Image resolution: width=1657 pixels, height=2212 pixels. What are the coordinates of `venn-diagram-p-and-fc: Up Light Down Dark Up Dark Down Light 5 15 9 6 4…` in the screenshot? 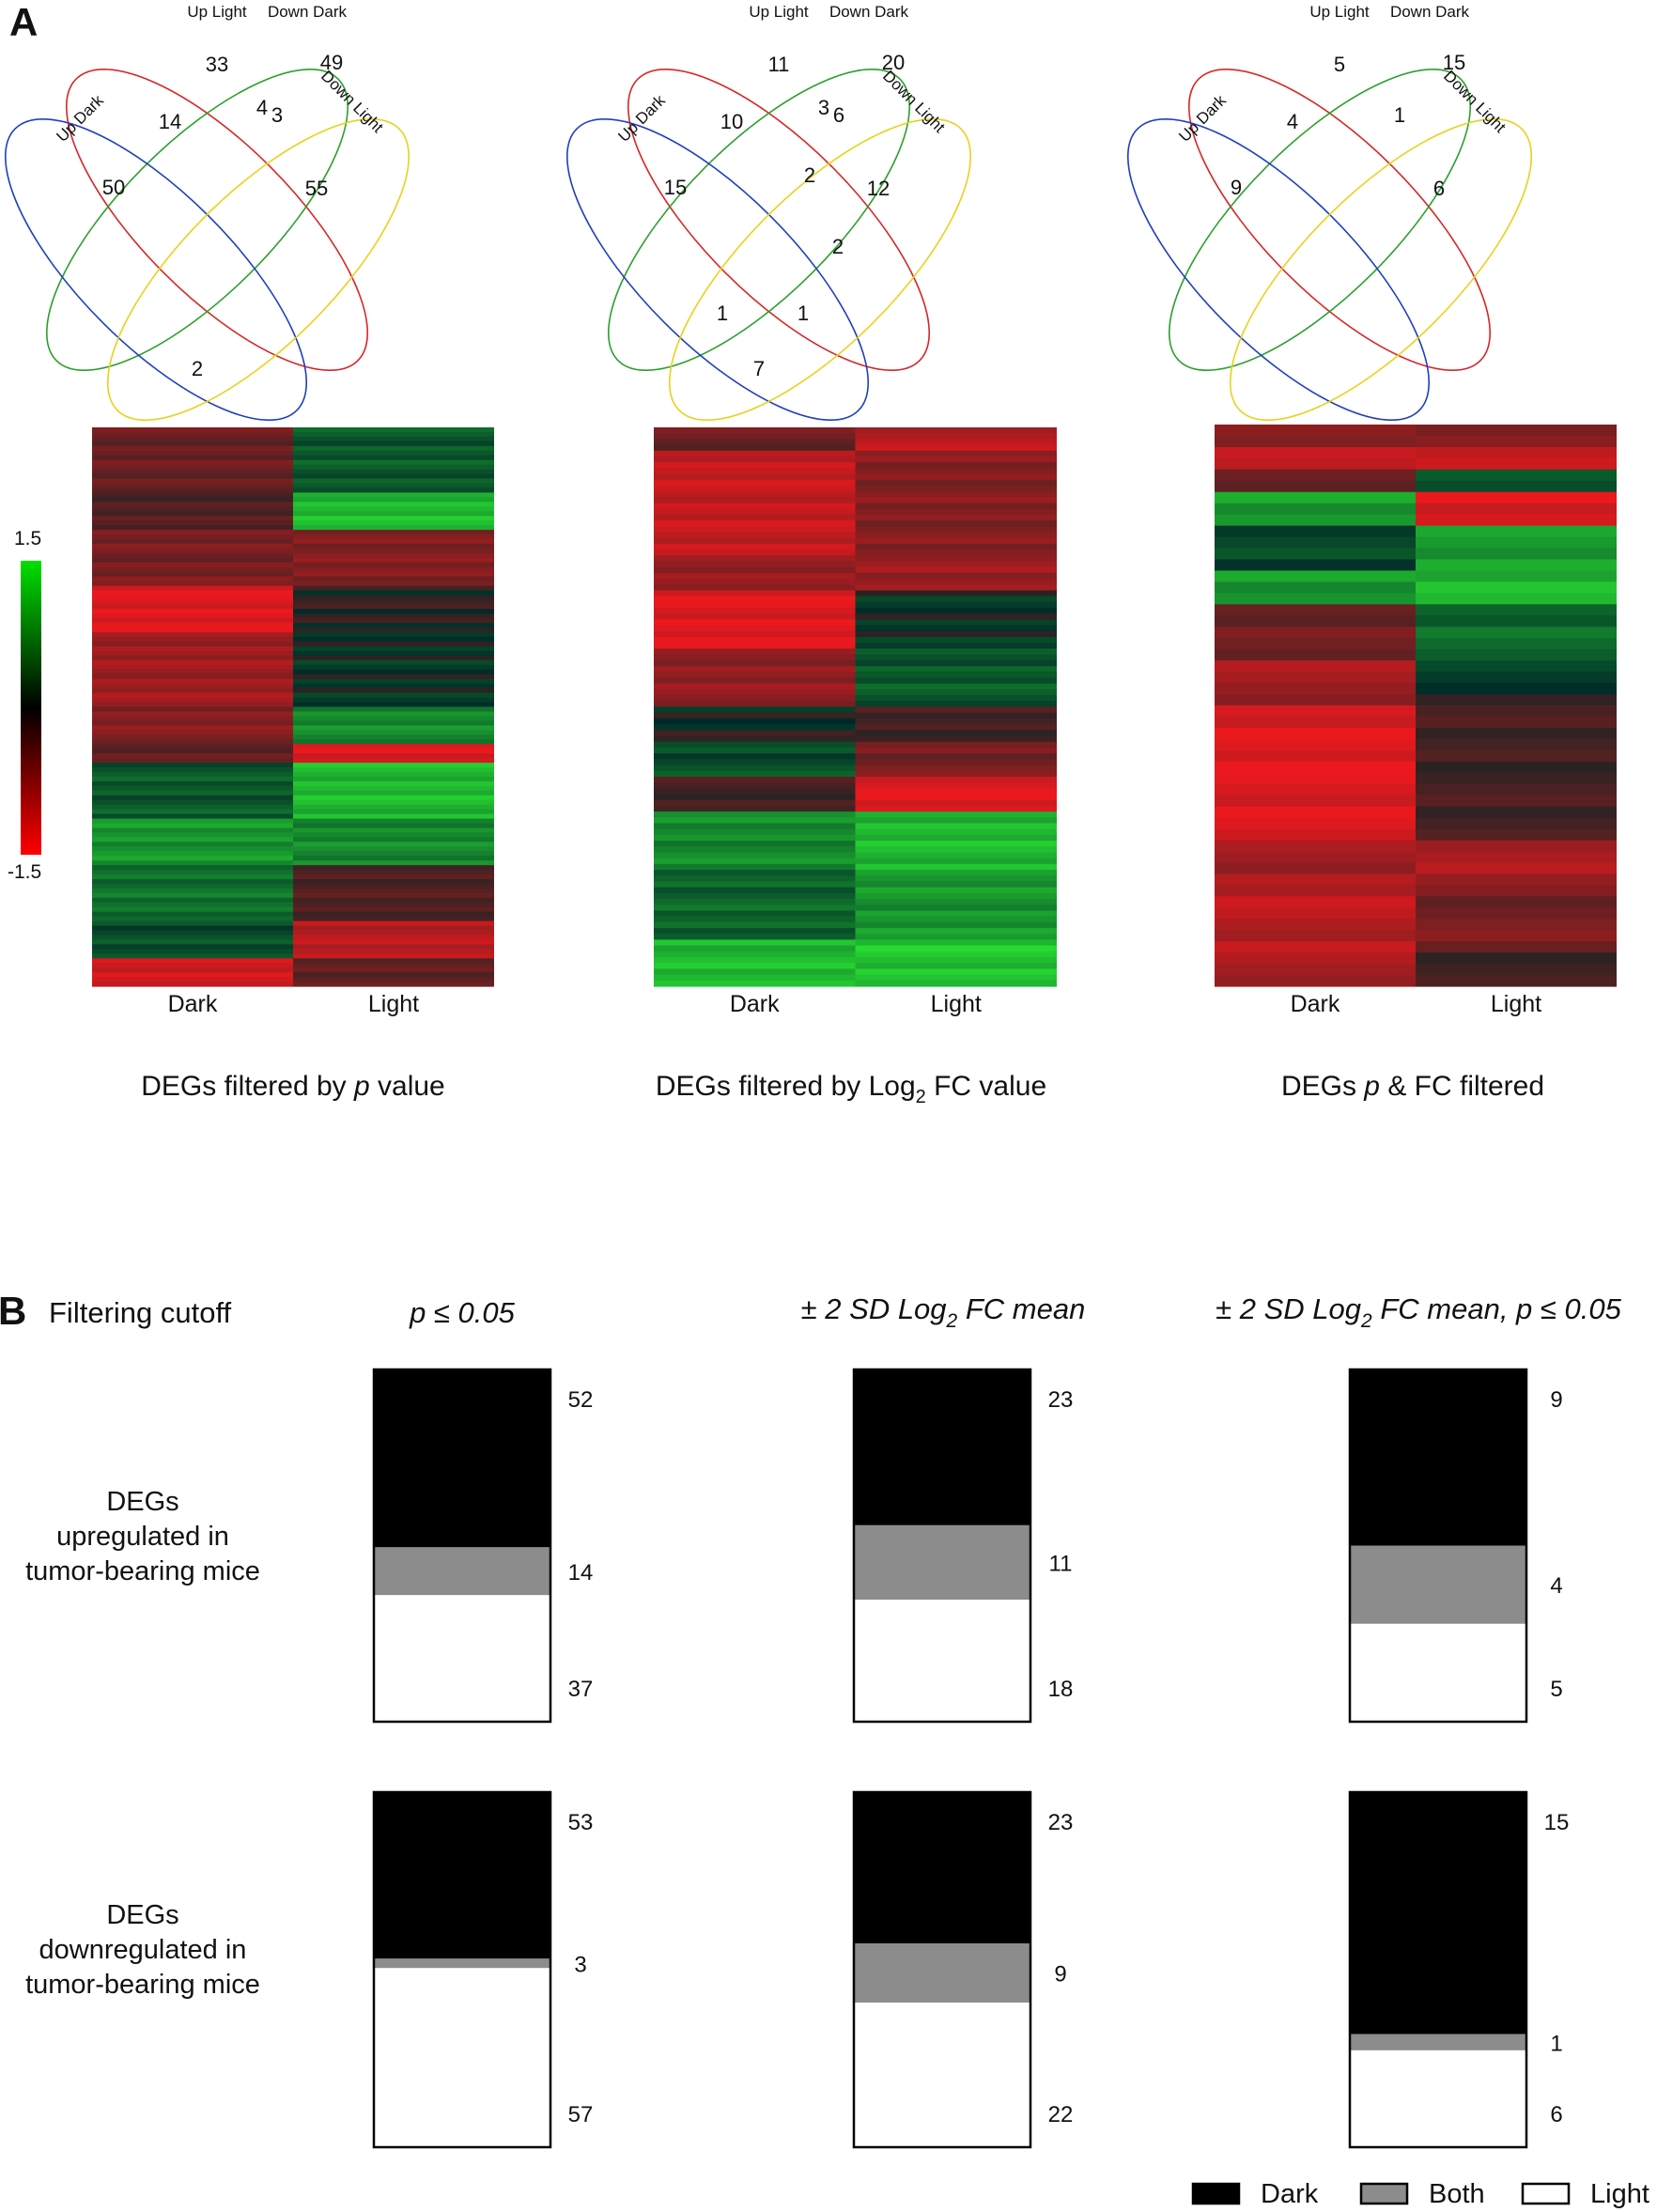 It's located at (1329, 213).